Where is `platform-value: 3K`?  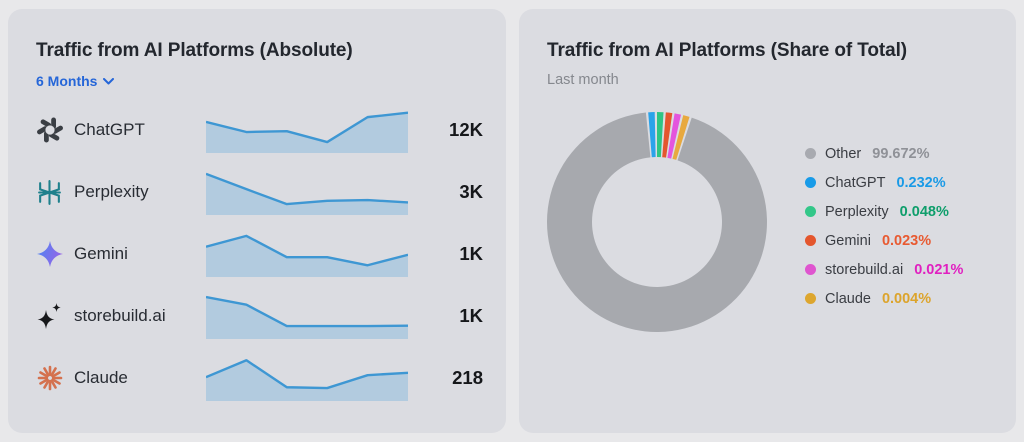 platform-value: 3K is located at coordinates (471, 191).